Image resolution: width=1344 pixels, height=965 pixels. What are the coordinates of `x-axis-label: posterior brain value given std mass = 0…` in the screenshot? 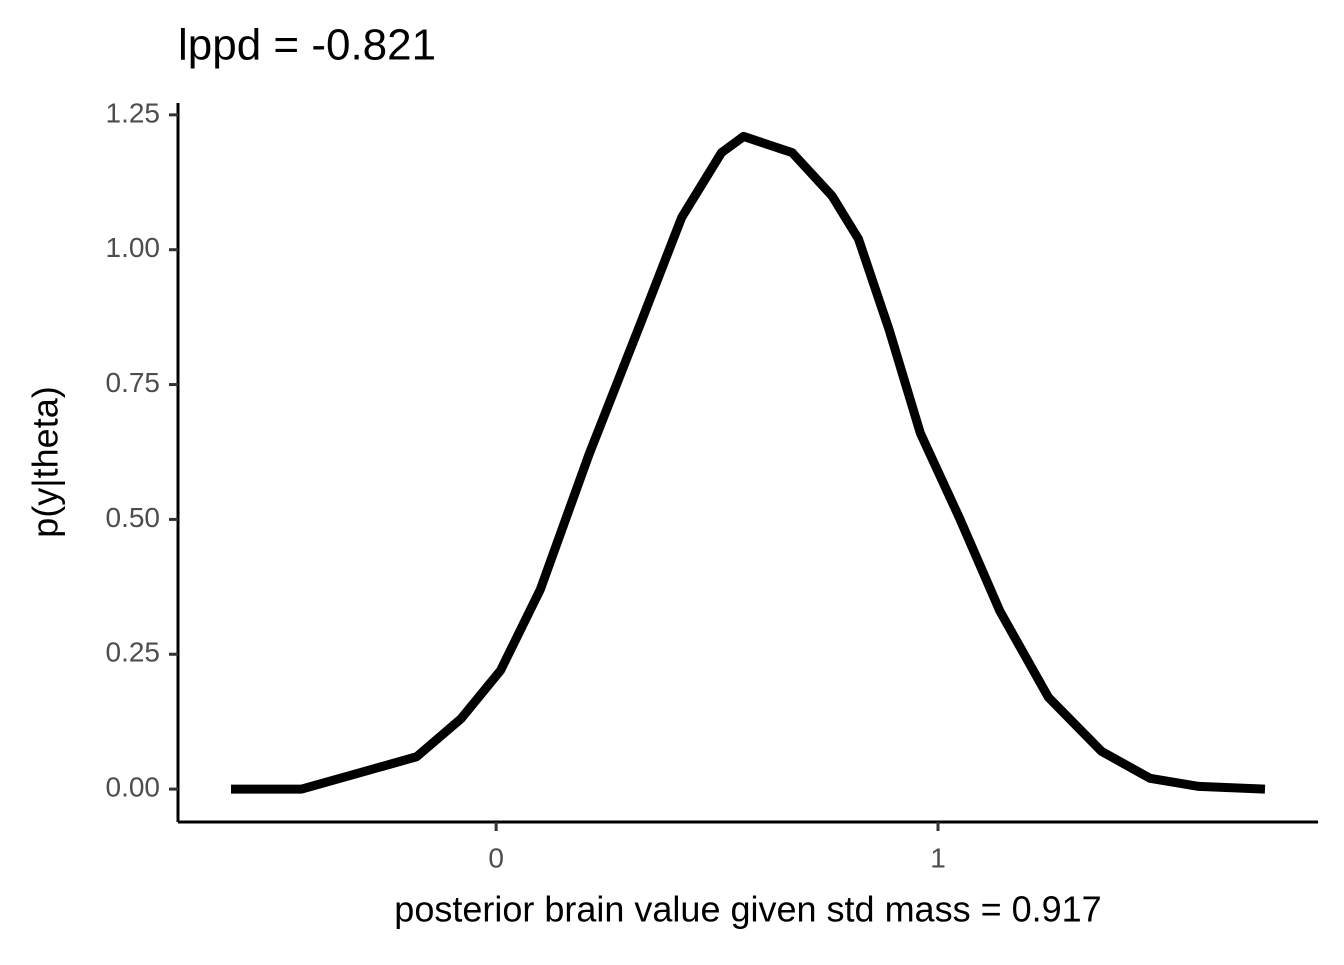 It's located at (747, 909).